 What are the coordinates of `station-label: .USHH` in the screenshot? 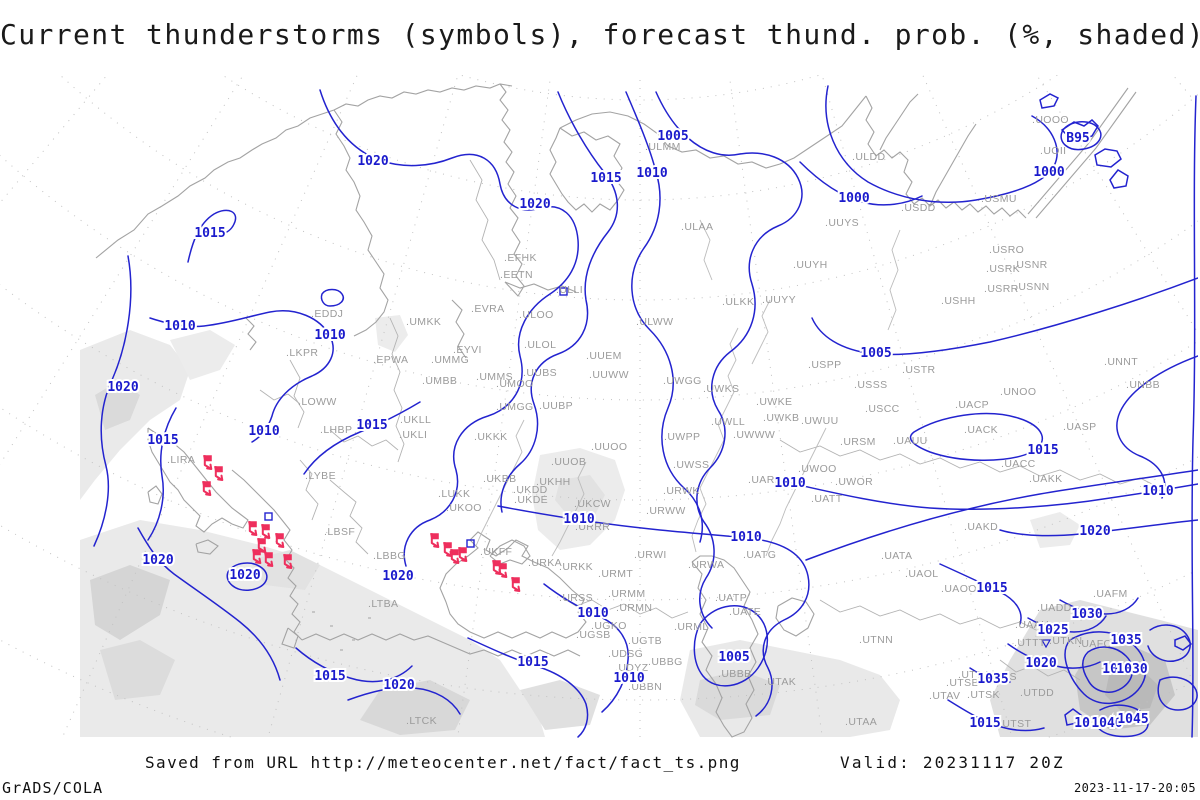 It's located at (958, 301).